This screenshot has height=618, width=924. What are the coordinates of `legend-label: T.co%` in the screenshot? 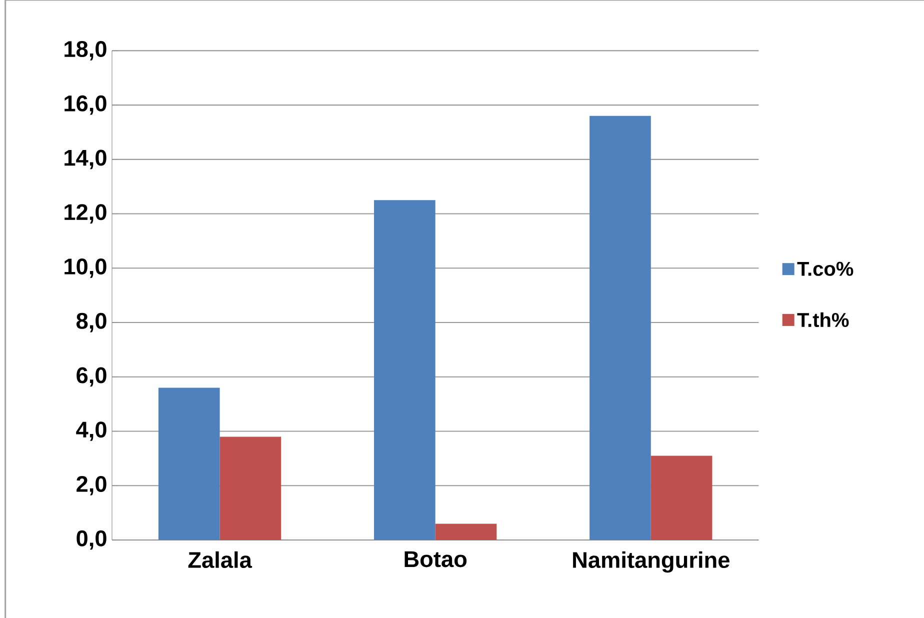 It's located at (825, 269).